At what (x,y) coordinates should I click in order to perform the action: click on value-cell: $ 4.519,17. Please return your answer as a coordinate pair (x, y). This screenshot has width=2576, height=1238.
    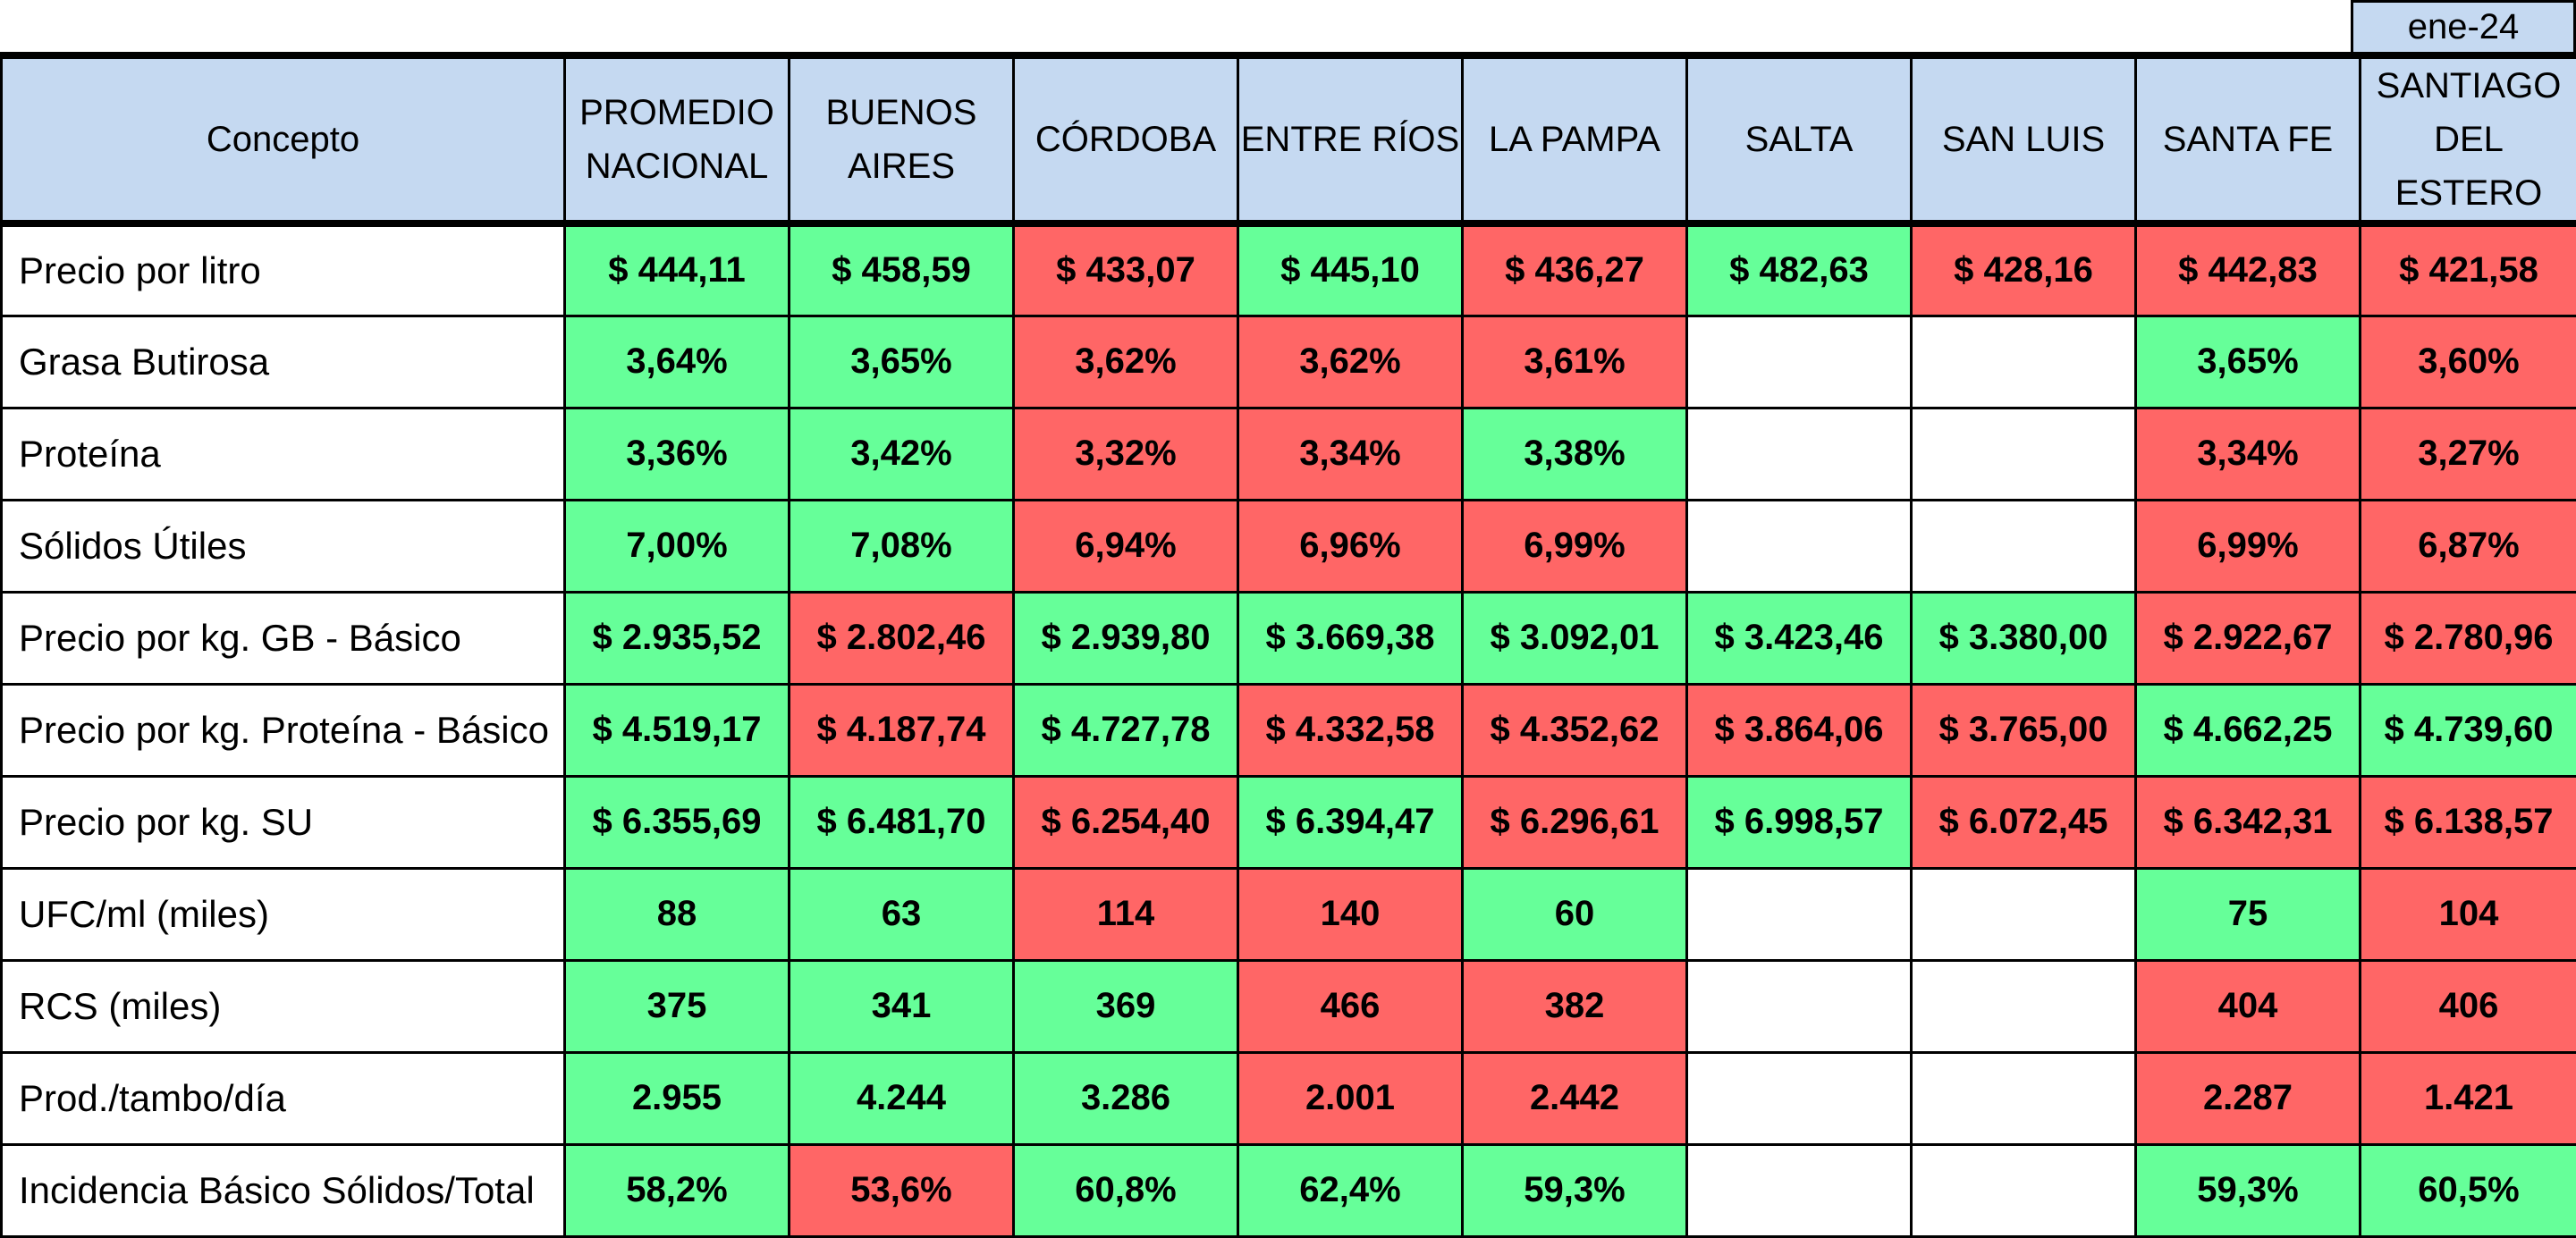
    Looking at the image, I should click on (677, 730).